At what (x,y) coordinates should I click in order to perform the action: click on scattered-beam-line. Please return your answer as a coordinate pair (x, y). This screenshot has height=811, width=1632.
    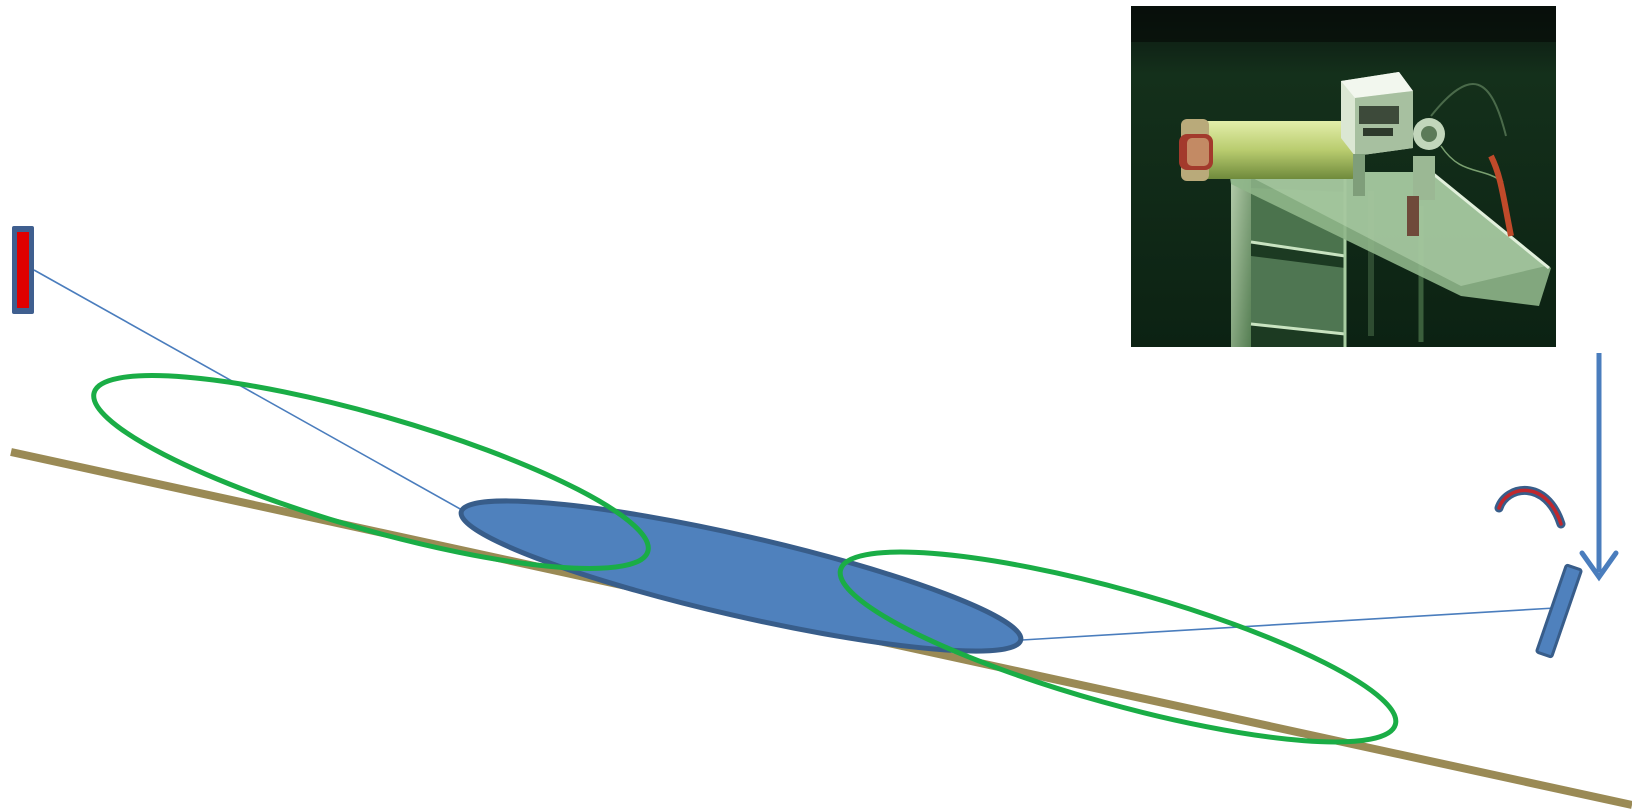
    Looking at the image, I should click on (1288, 624).